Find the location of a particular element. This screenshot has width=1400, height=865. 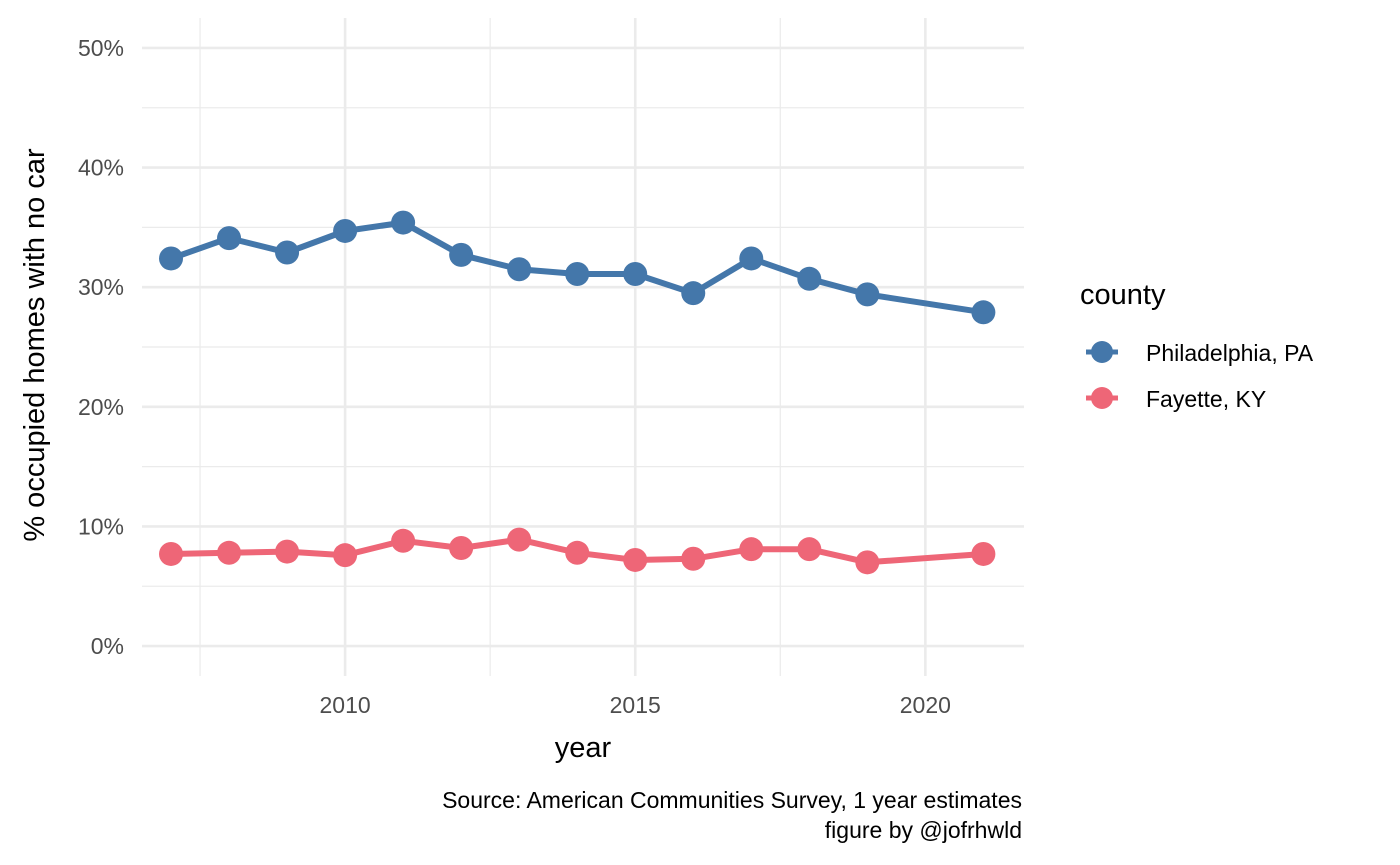

legend-item-fayette: Fayette, KY is located at coordinates (1176, 399).